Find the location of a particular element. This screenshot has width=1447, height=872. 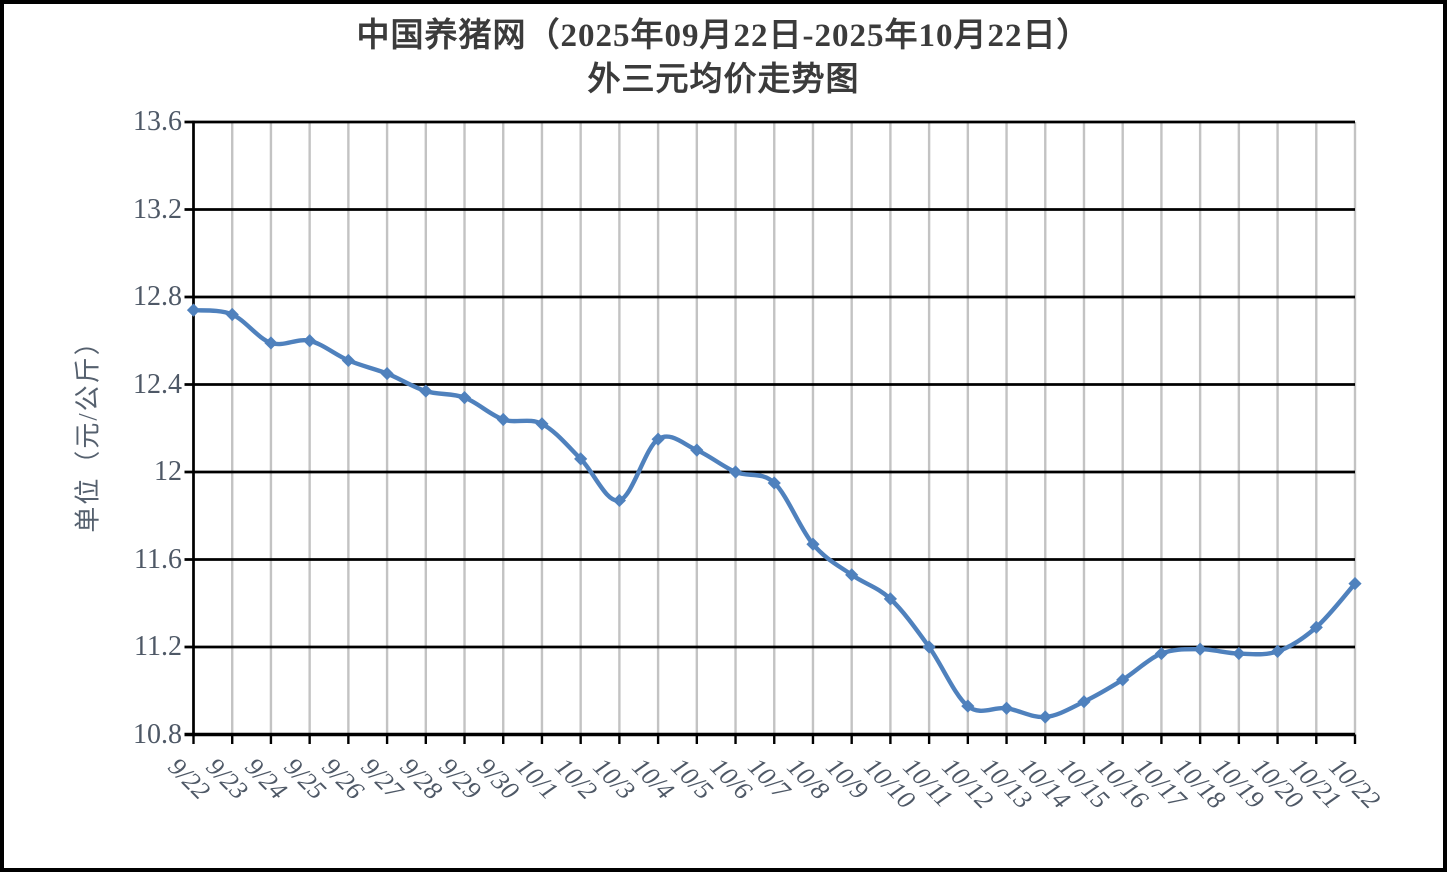

y-tick-label: 11.6 is located at coordinates (158, 559).